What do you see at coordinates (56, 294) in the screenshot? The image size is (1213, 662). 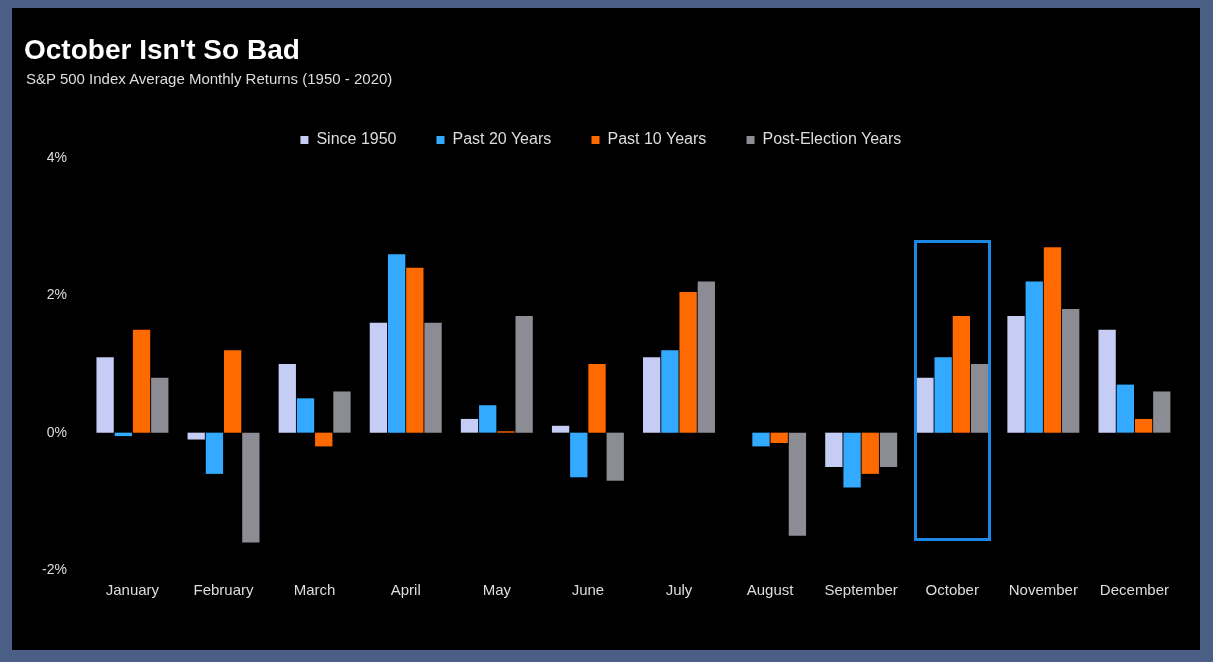 I see `y-tick-label: 2%` at bounding box center [56, 294].